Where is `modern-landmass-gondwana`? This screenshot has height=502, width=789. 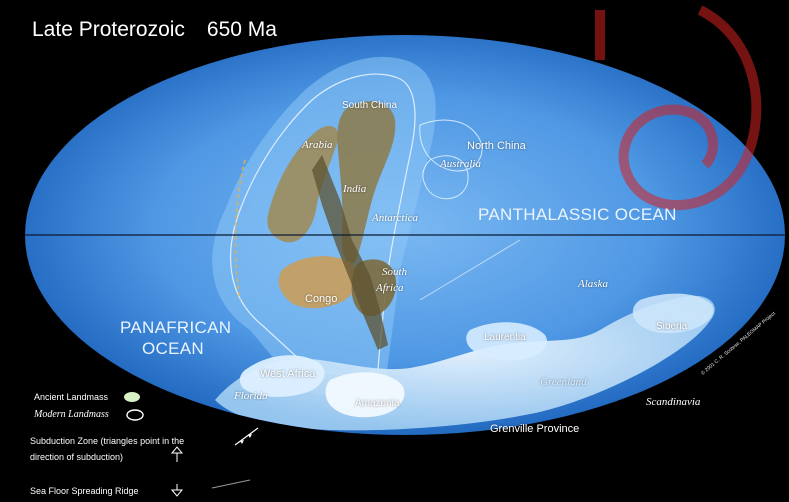 modern-landmass-gondwana is located at coordinates (323, 224).